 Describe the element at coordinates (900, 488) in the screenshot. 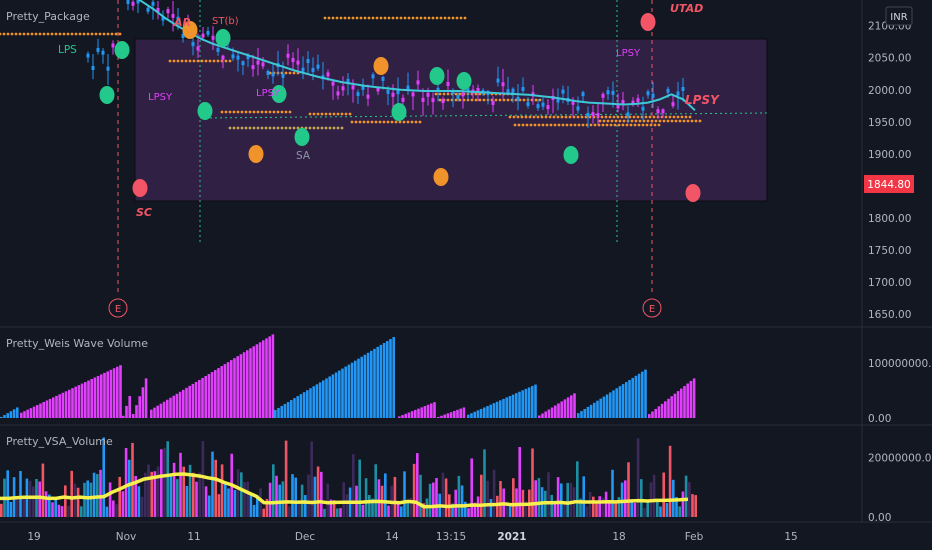

I see `vsa-axis: 20000000.00 0.00` at that location.